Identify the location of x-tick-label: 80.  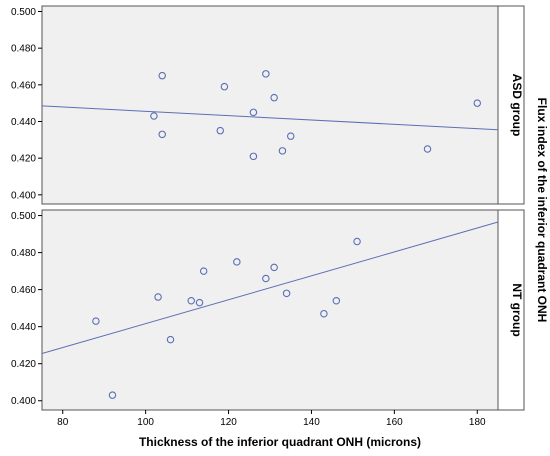
(63, 422).